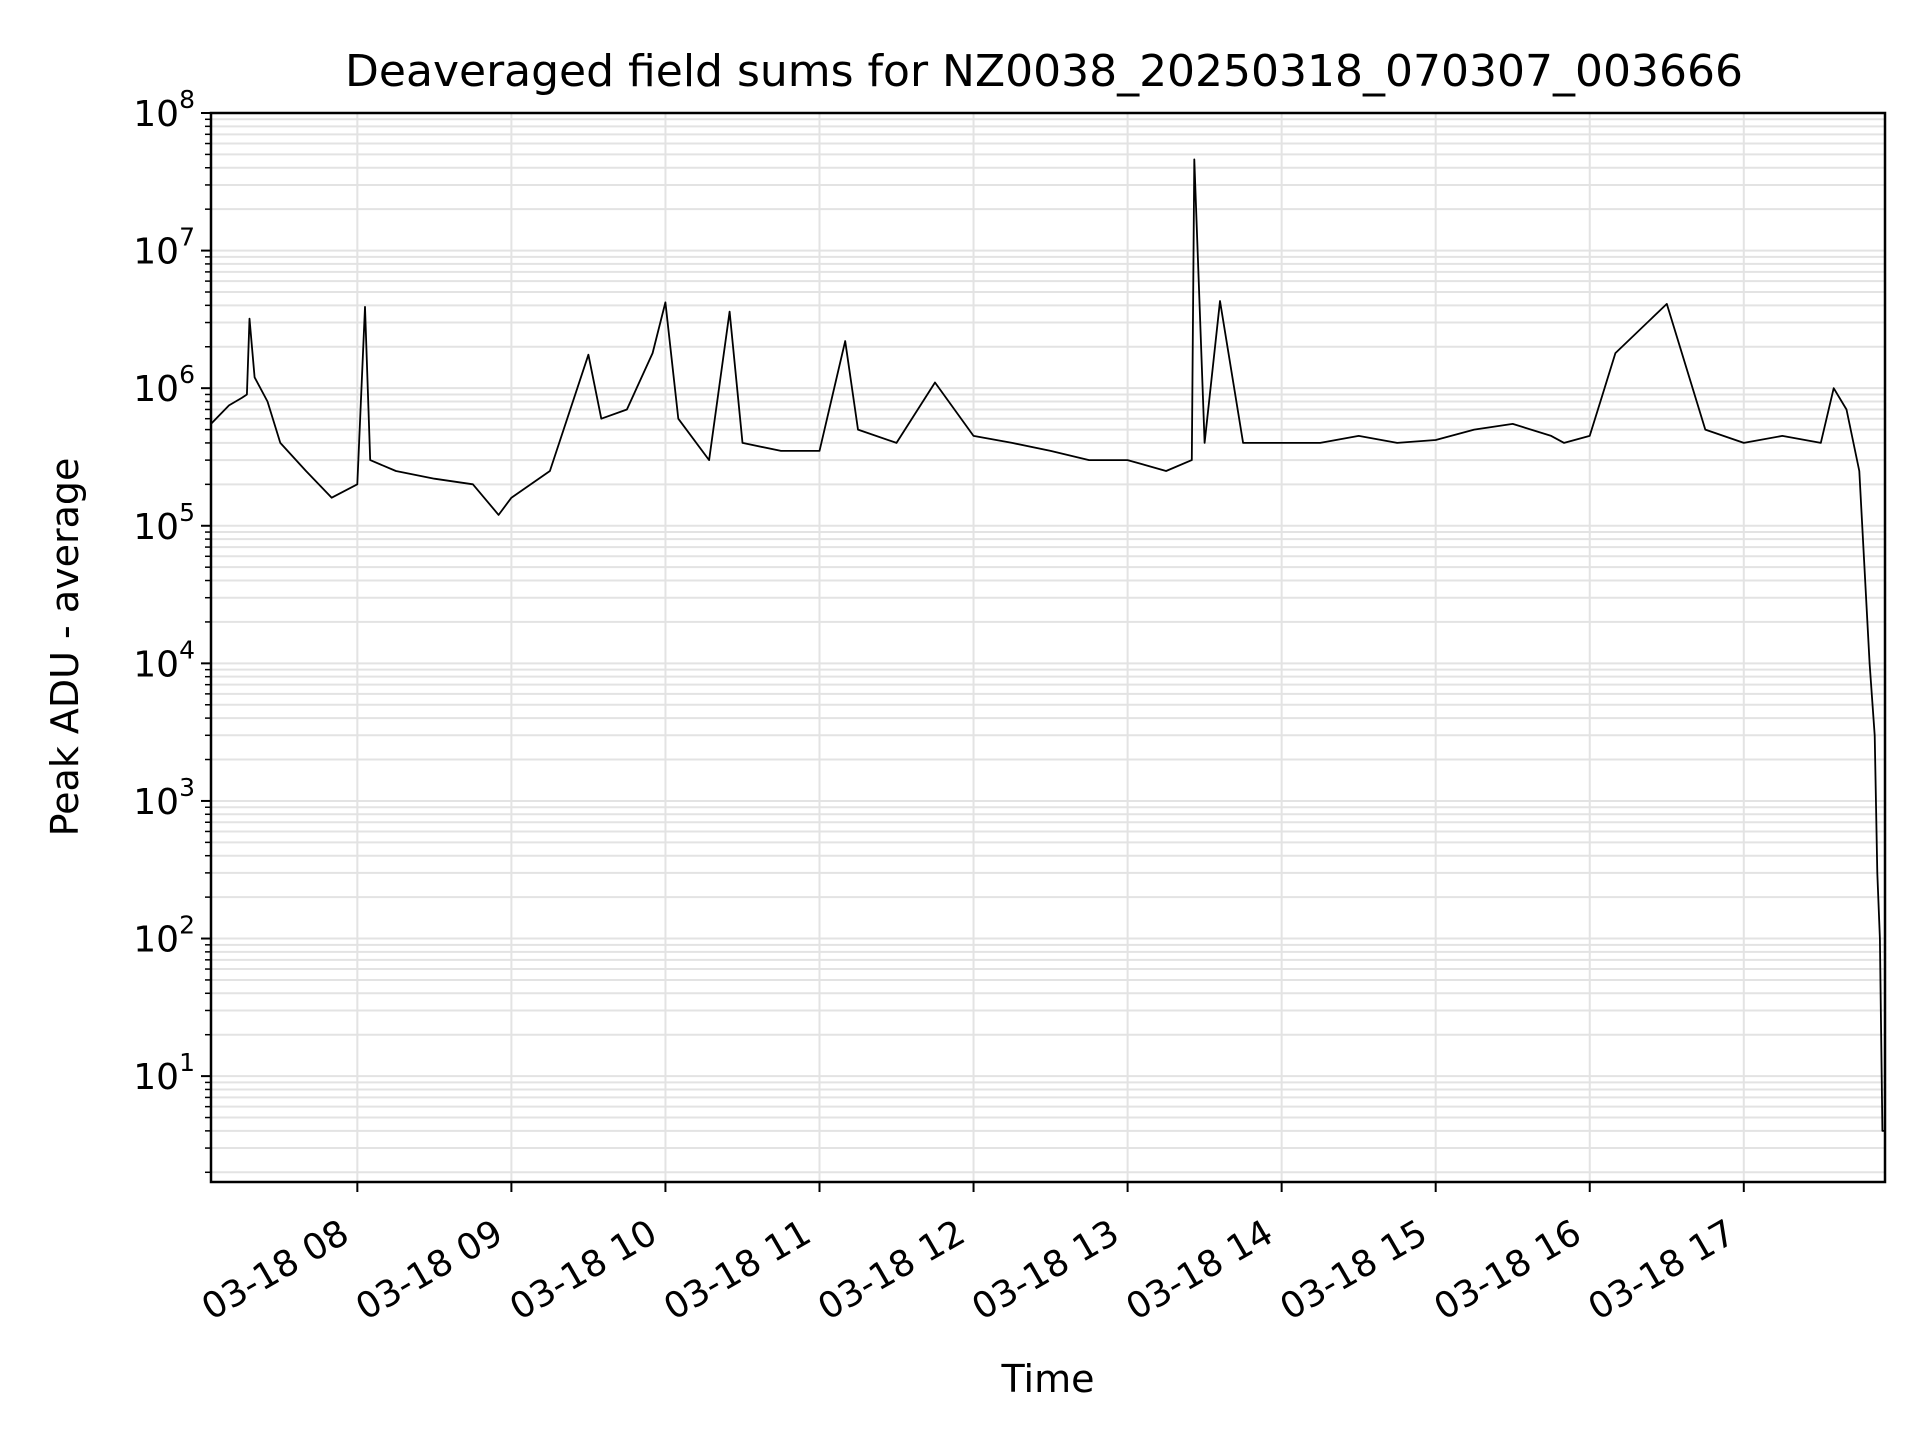 The height and width of the screenshot is (1440, 1920). Describe the element at coordinates (164, 660) in the screenshot. I see `y-tick-label: 10⁴` at that location.